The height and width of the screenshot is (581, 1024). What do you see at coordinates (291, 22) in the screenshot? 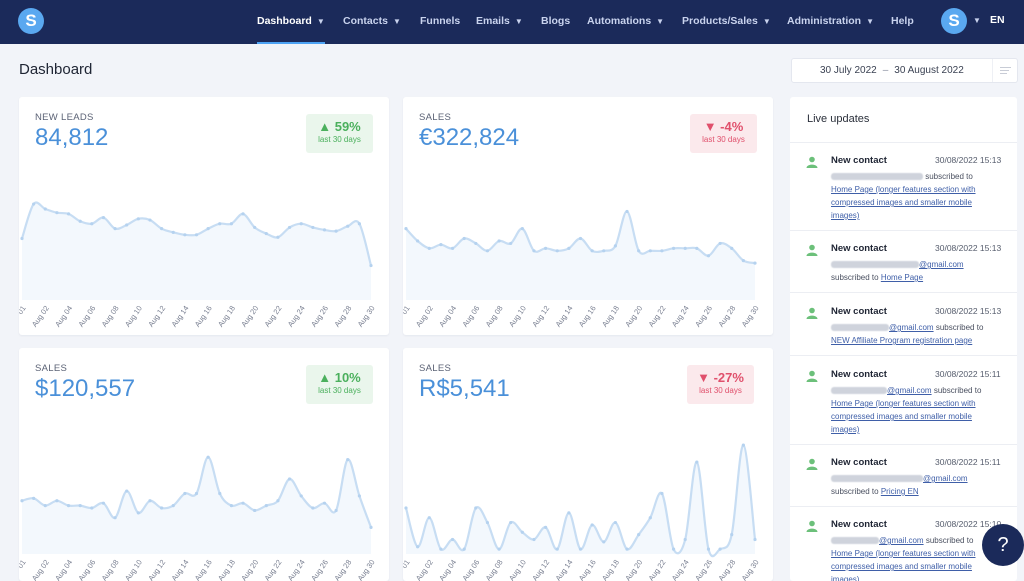
I see `nav-dashboard: Dashboard ▼` at bounding box center [291, 22].